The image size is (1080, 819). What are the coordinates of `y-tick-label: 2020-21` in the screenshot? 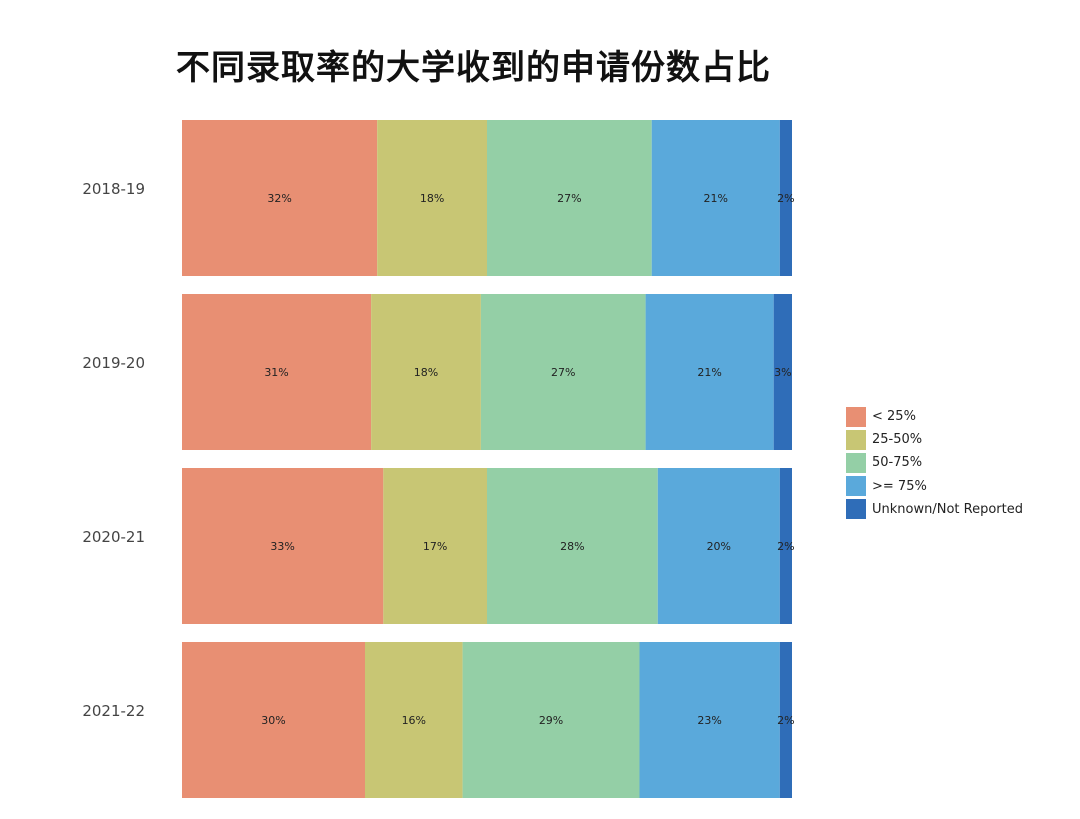 It's located at (113, 537).